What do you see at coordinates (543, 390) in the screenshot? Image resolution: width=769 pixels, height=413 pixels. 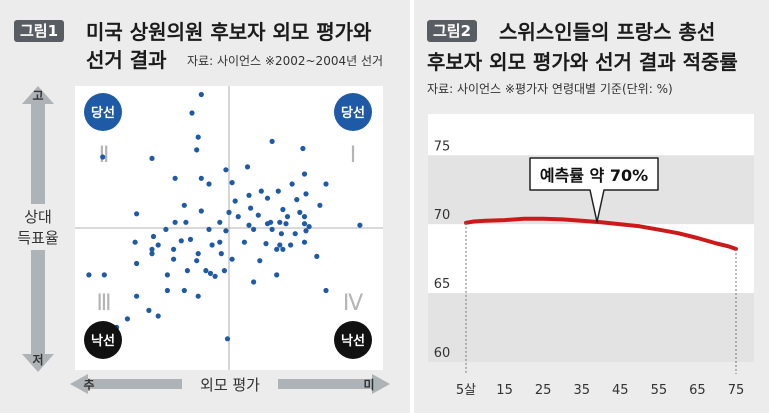 I see `x-tick-label-2: 25` at bounding box center [543, 390].